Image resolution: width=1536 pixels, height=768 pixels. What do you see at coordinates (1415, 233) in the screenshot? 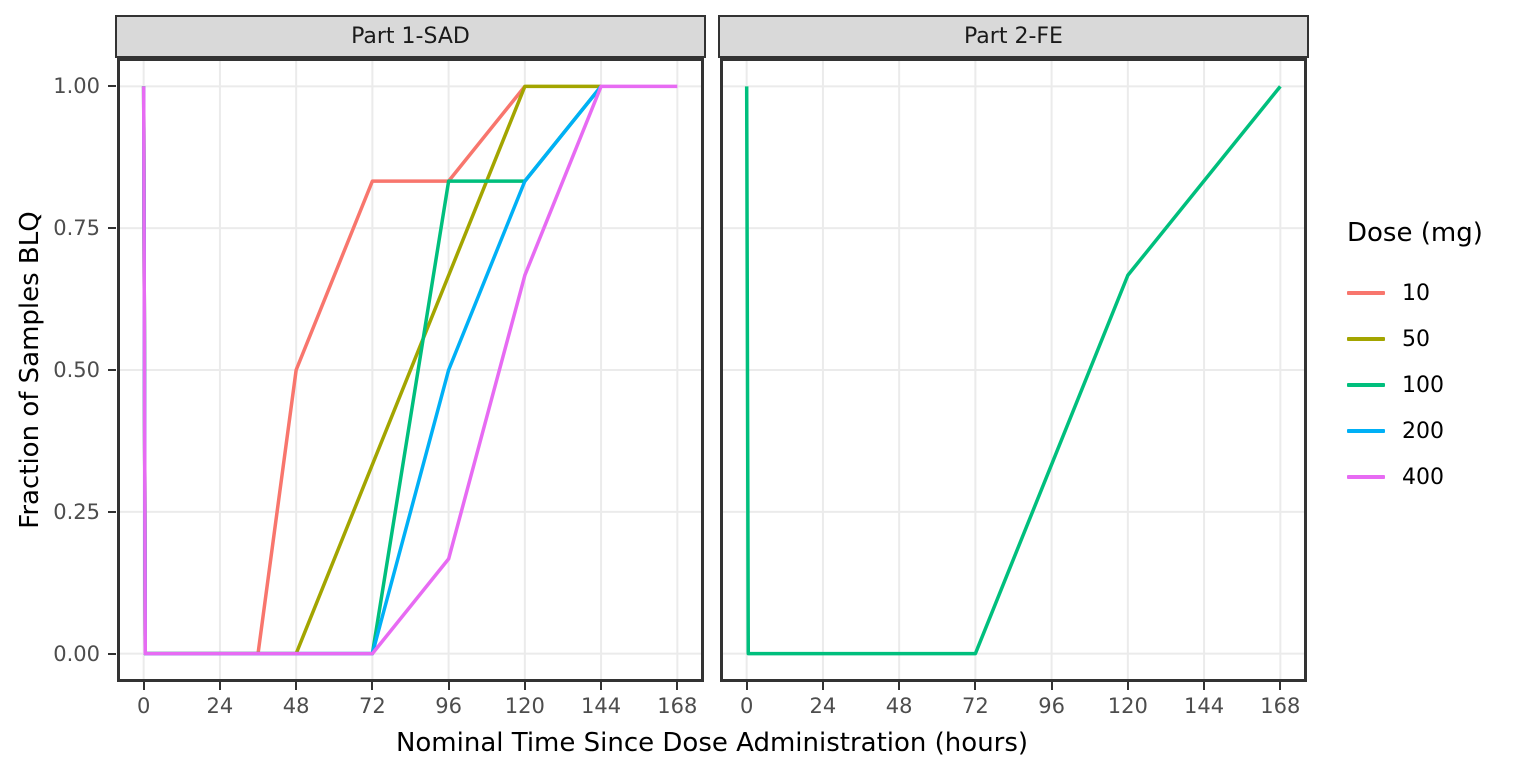
I see `legend-title: Dose (mg)` at bounding box center [1415, 233].